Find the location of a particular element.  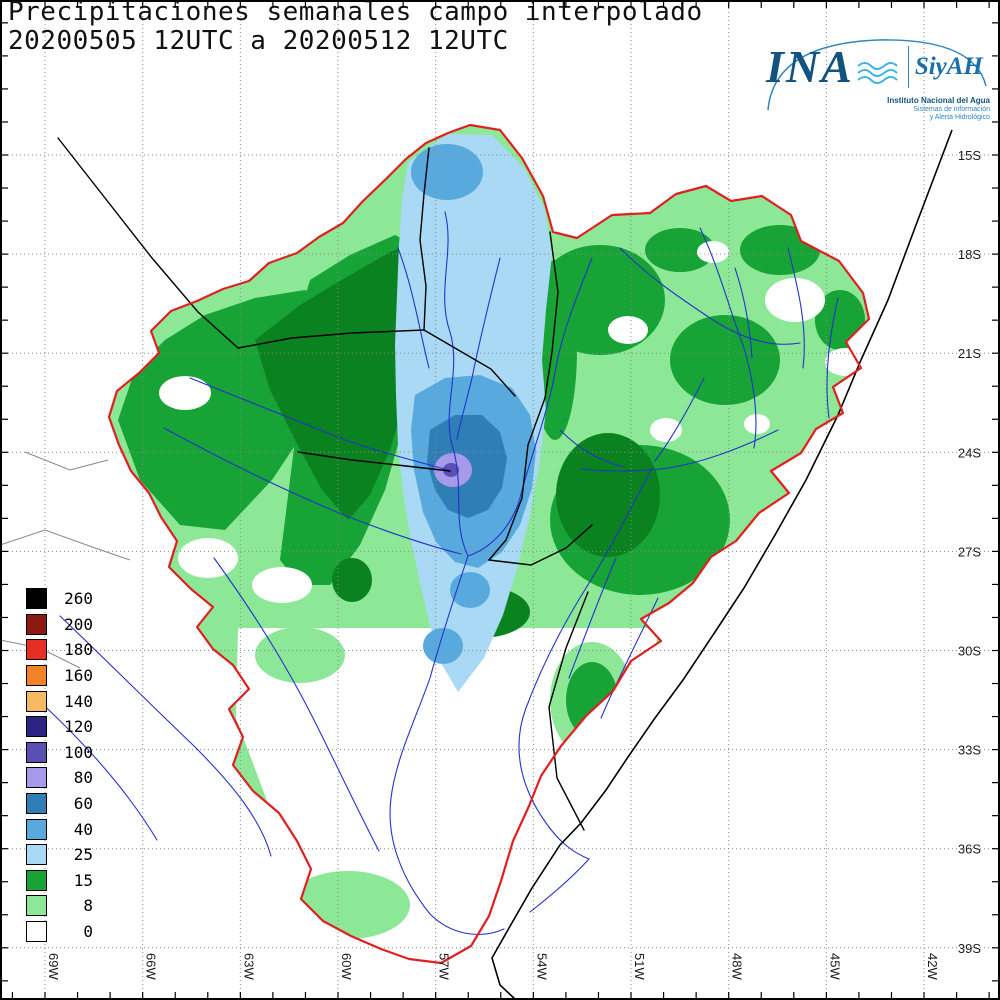

lon-axis-label: 57W is located at coordinates (444, 966).